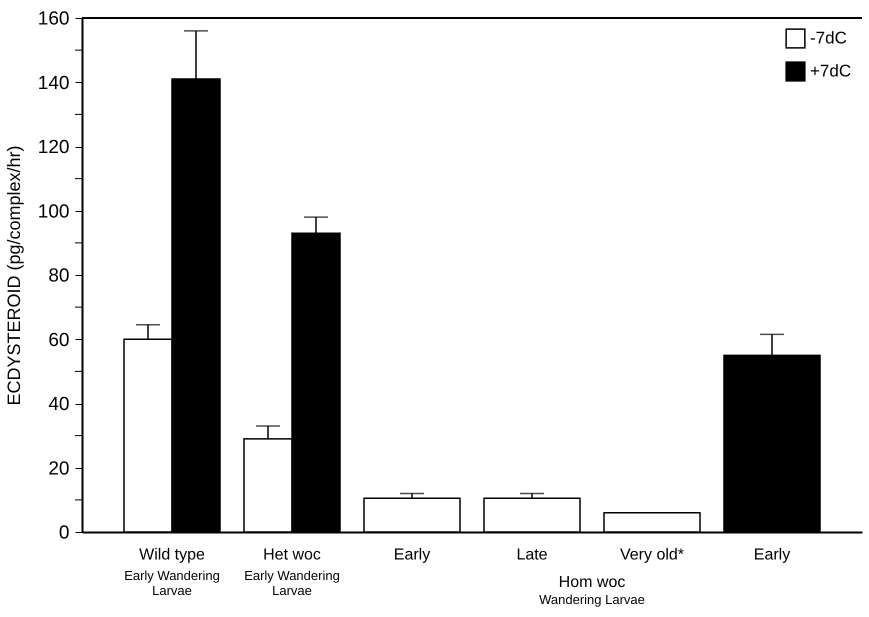 The image size is (869, 617). Describe the element at coordinates (532, 555) in the screenshot. I see `x-tick-label: Late` at that location.